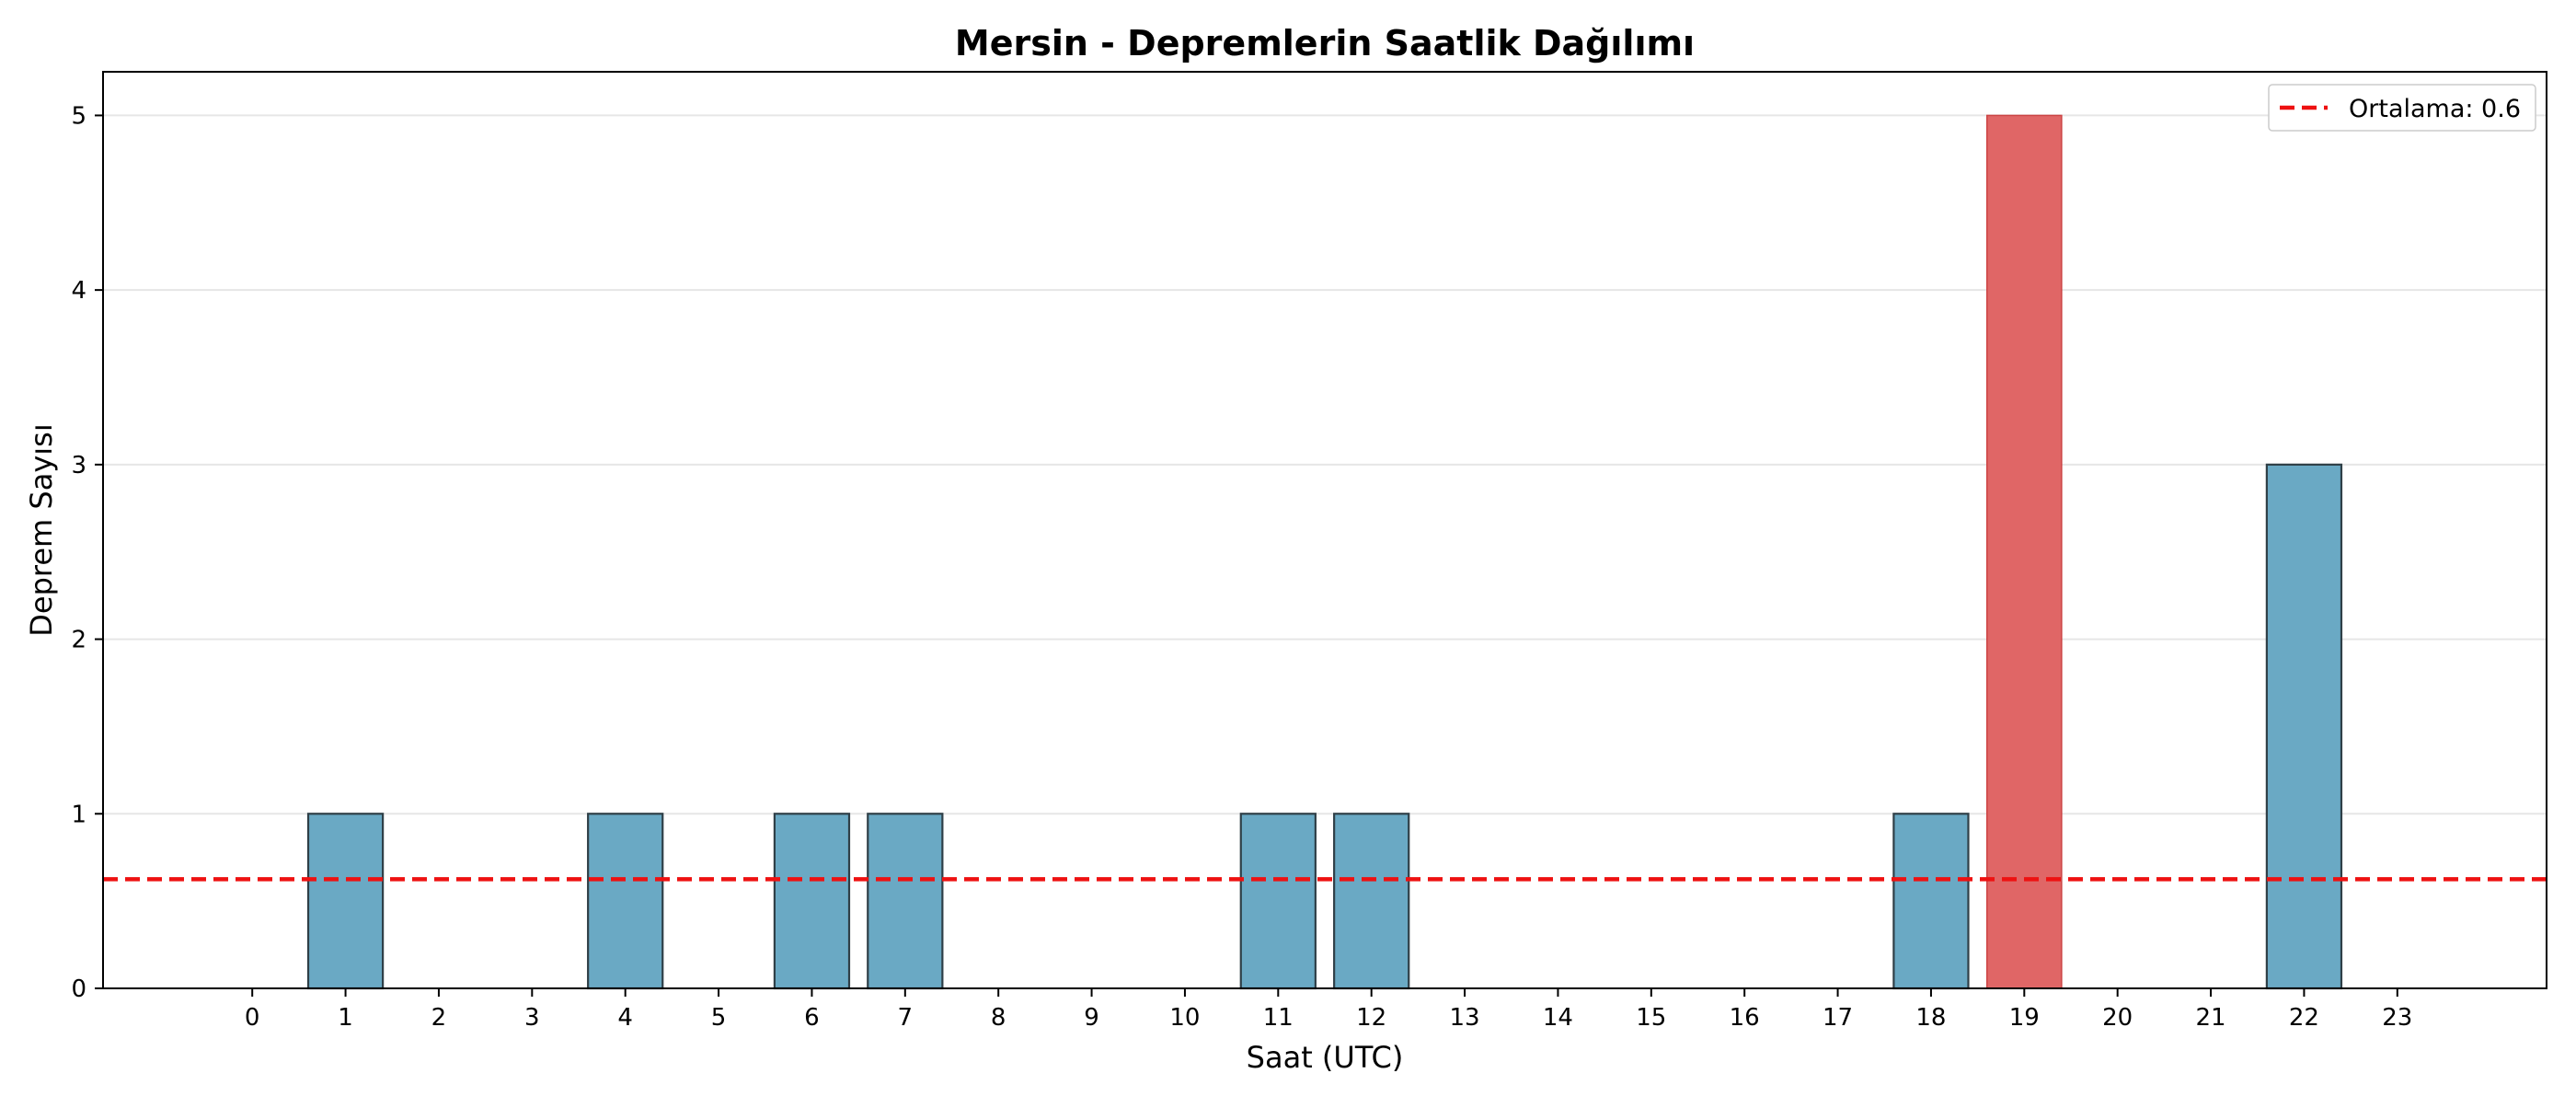  Describe the element at coordinates (2211, 1018) in the screenshot. I see `x-tick-label: 21` at that location.